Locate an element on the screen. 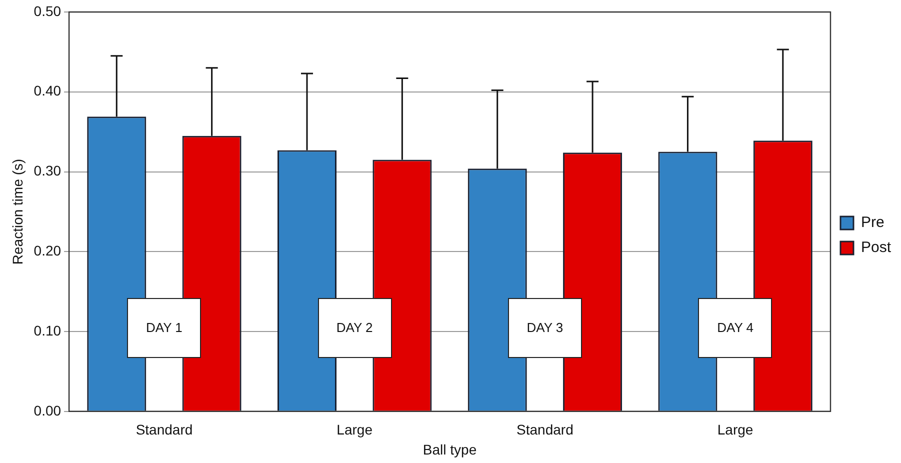 This screenshot has width=901, height=463. legend-label: Pre is located at coordinates (872, 223).